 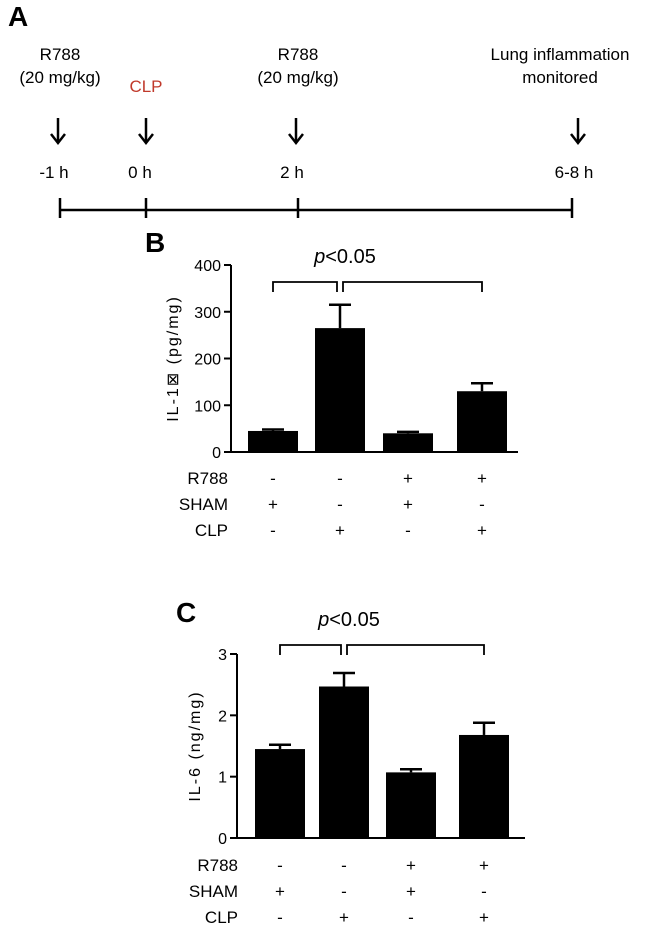 What do you see at coordinates (145, 86) in the screenshot?
I see `timeline-label: CLP` at bounding box center [145, 86].